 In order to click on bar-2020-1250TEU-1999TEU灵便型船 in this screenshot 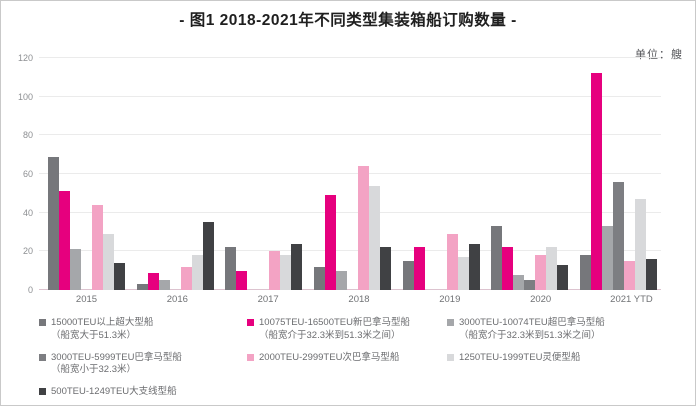, I will do `click(552, 268)`.